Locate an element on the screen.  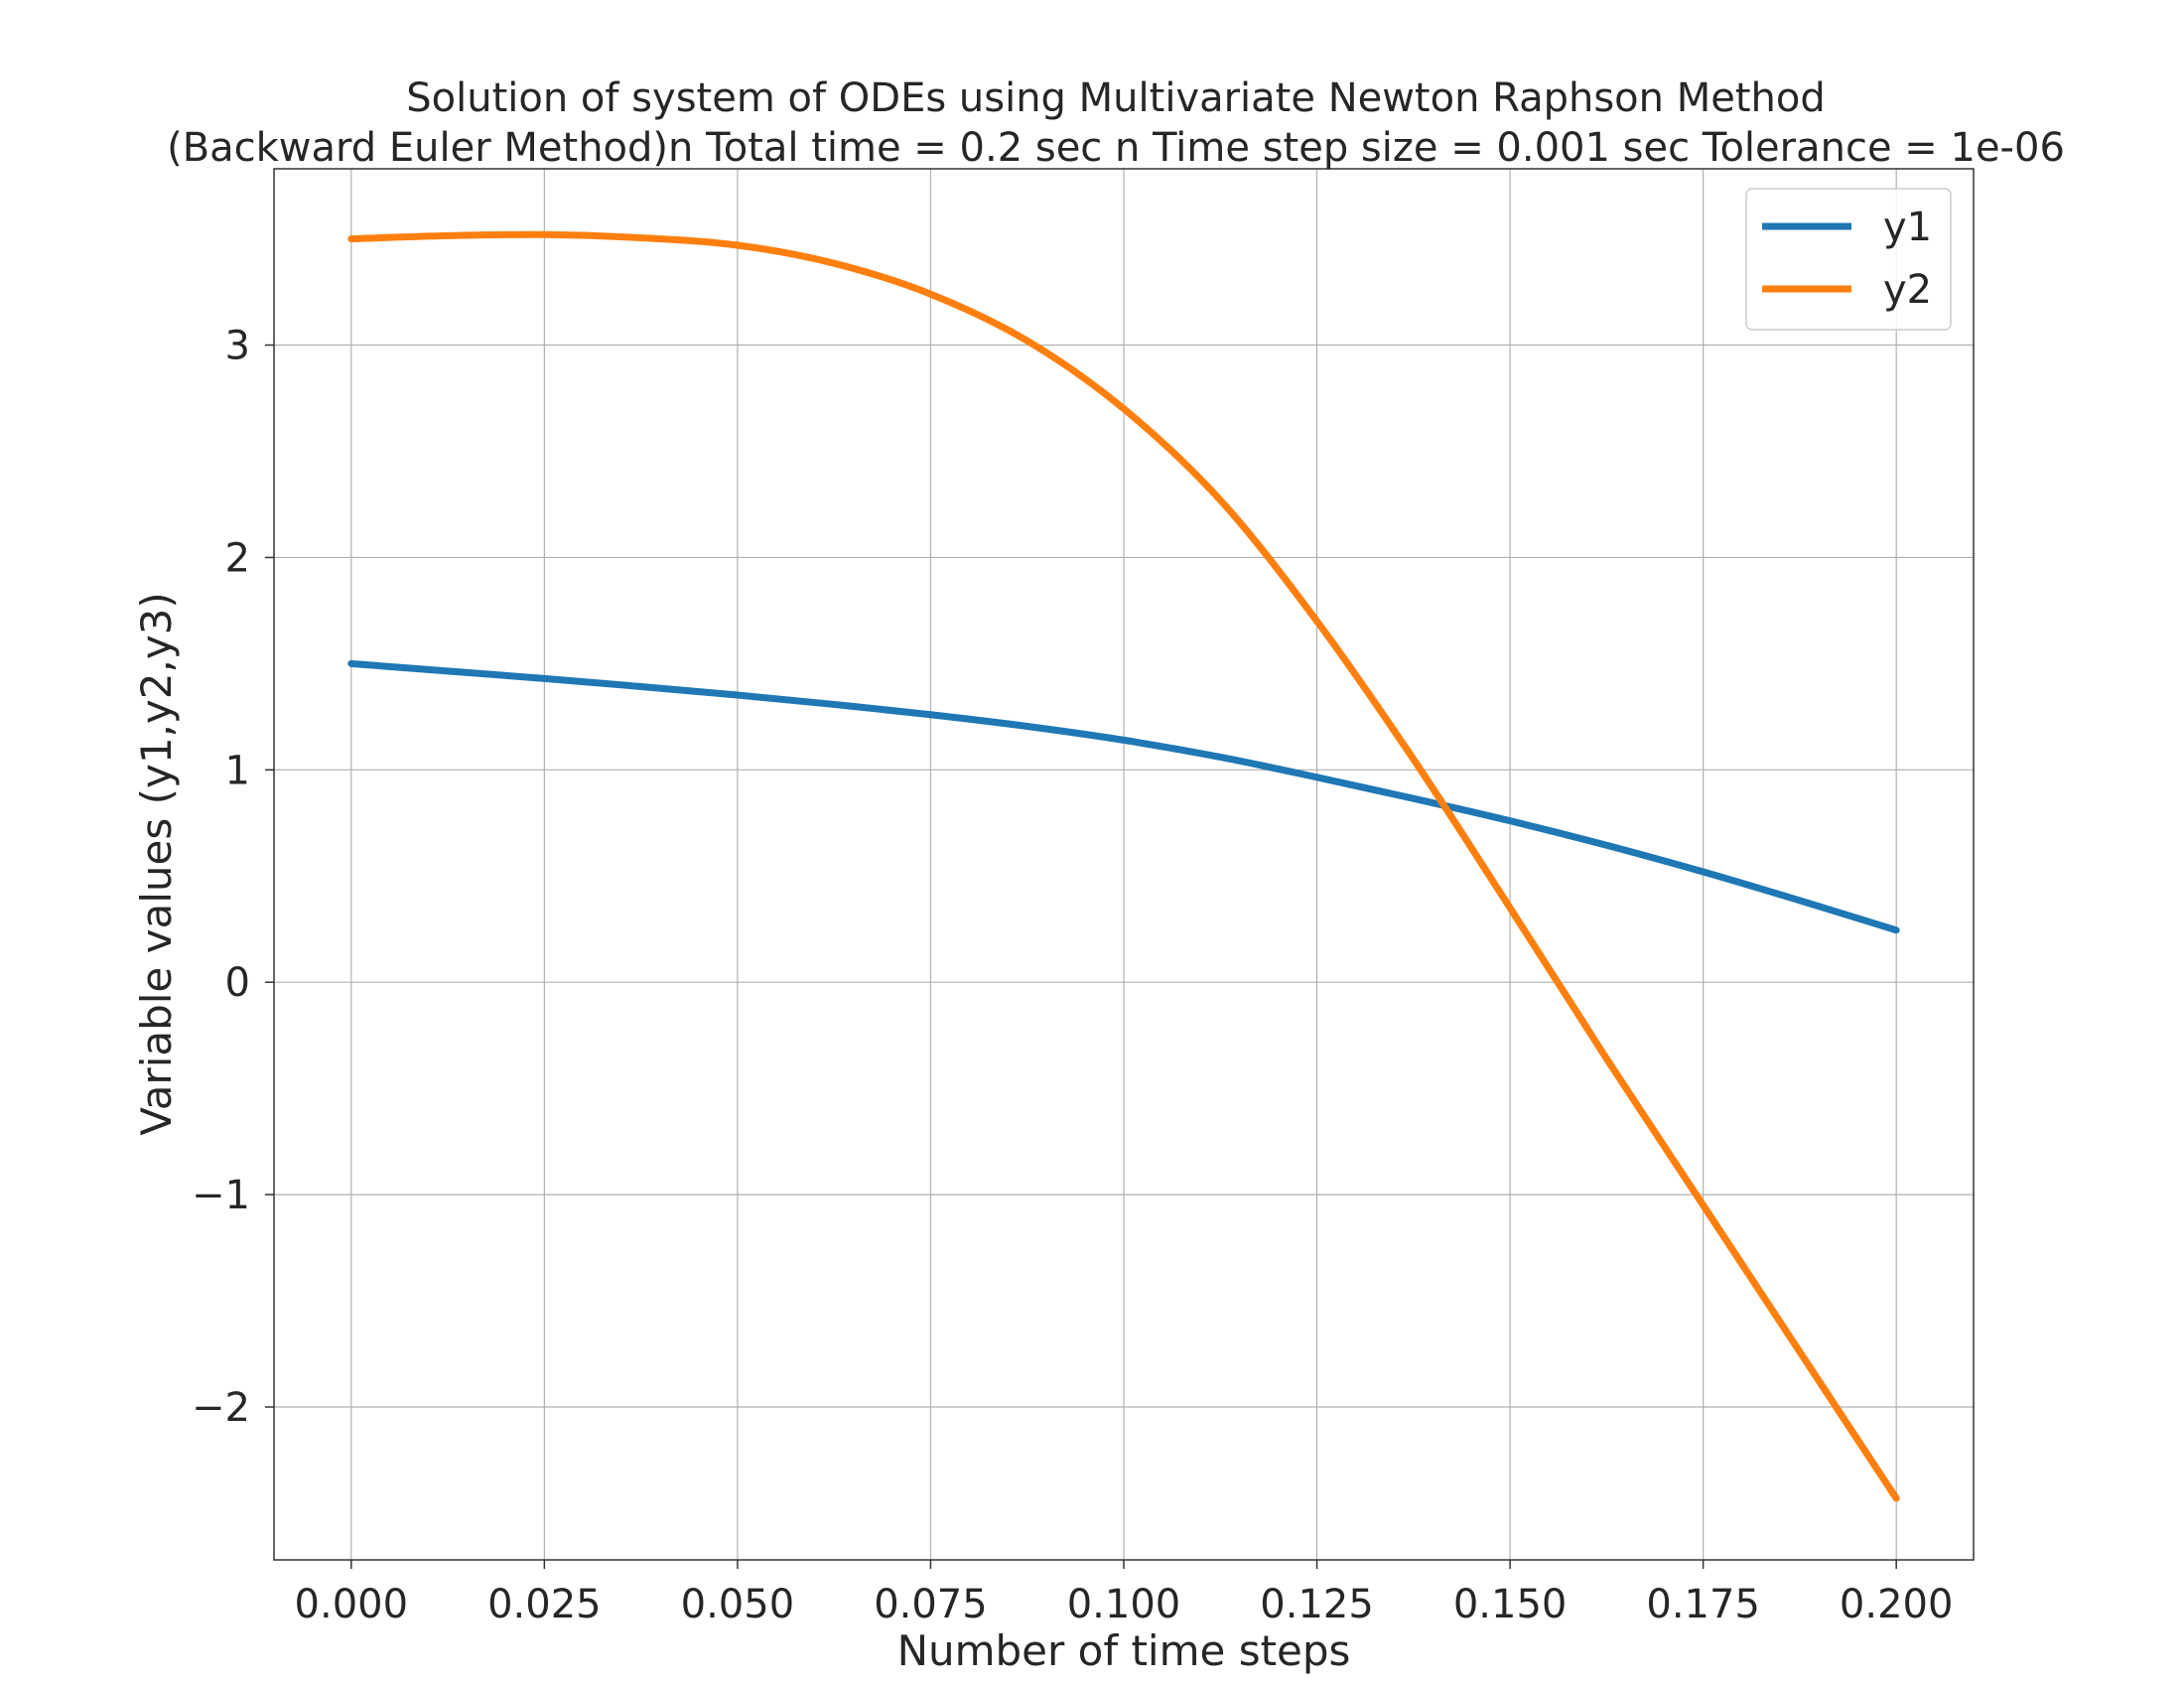
x-tick-label: 0.200 is located at coordinates (1897, 1604).